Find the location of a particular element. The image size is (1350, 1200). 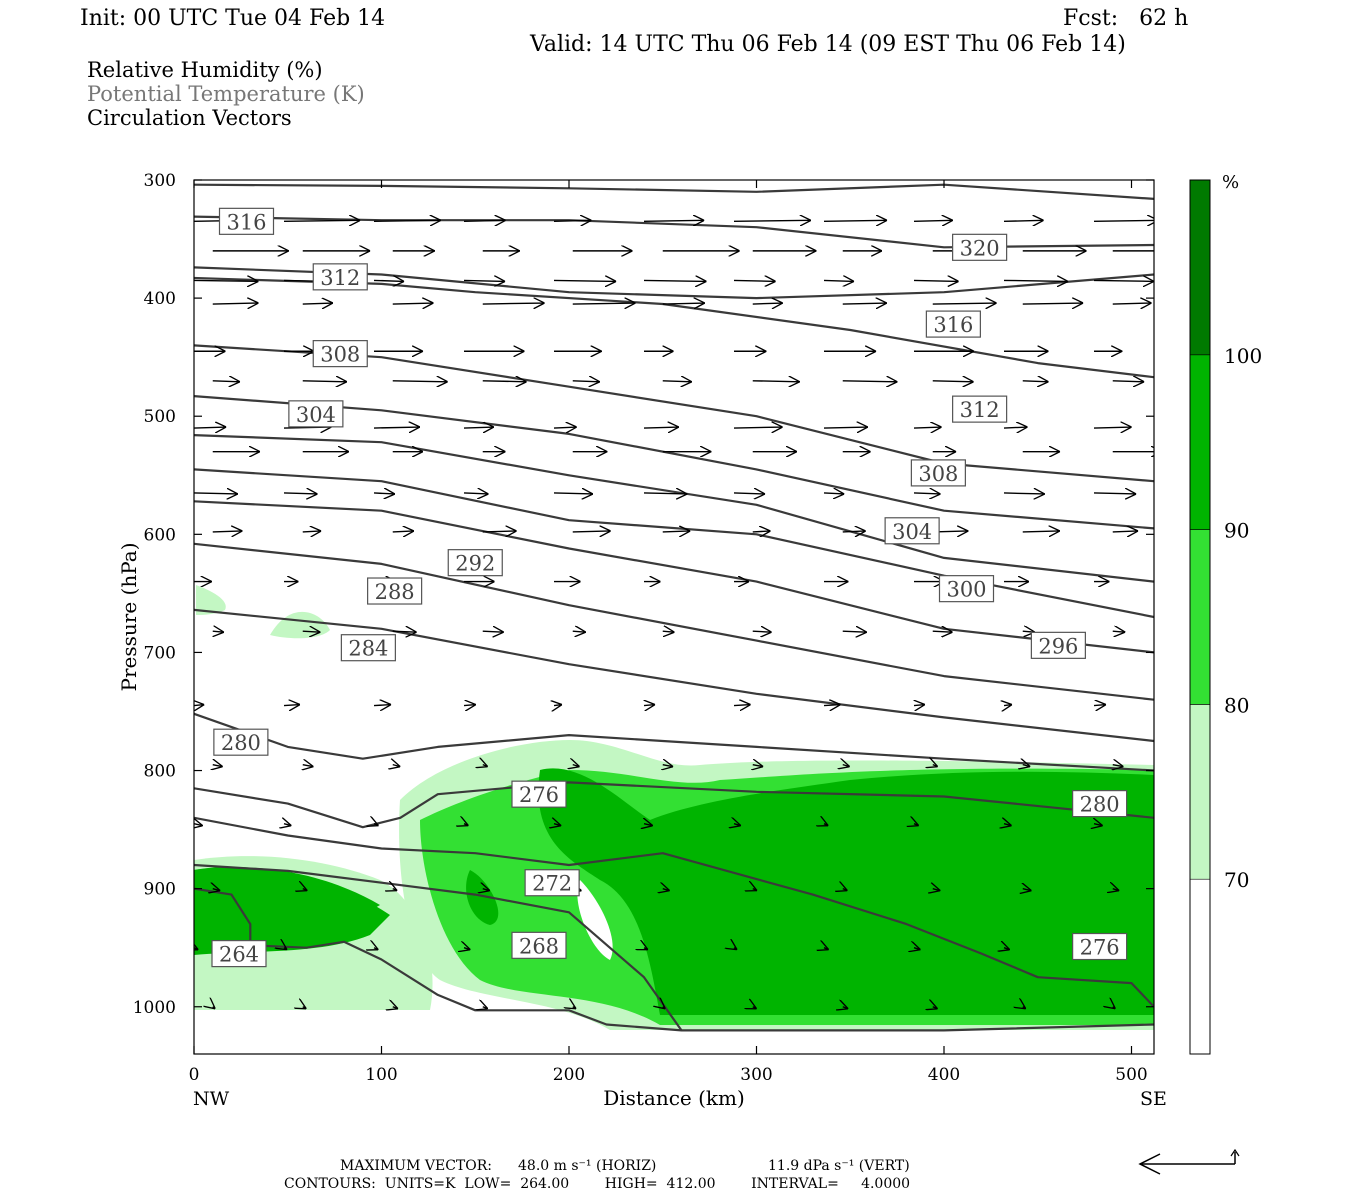

y-axis-label: Pressure (hPa) is located at coordinates (129, 617).